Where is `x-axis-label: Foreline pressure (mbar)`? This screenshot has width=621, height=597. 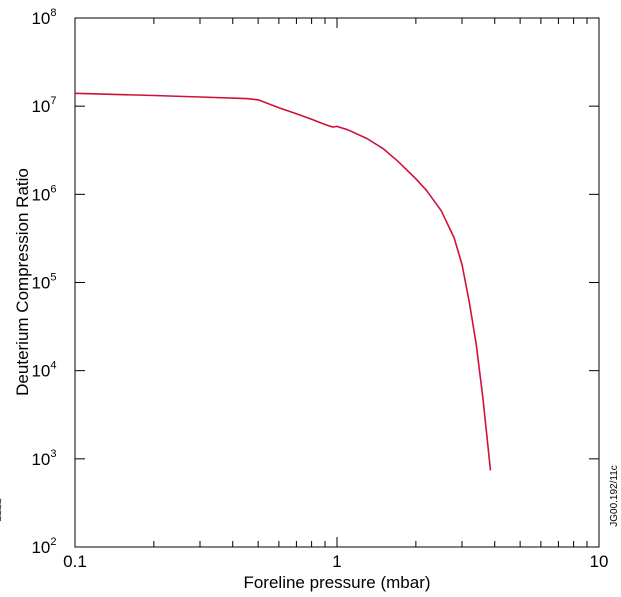
x-axis-label: Foreline pressure (mbar) is located at coordinates (336, 582).